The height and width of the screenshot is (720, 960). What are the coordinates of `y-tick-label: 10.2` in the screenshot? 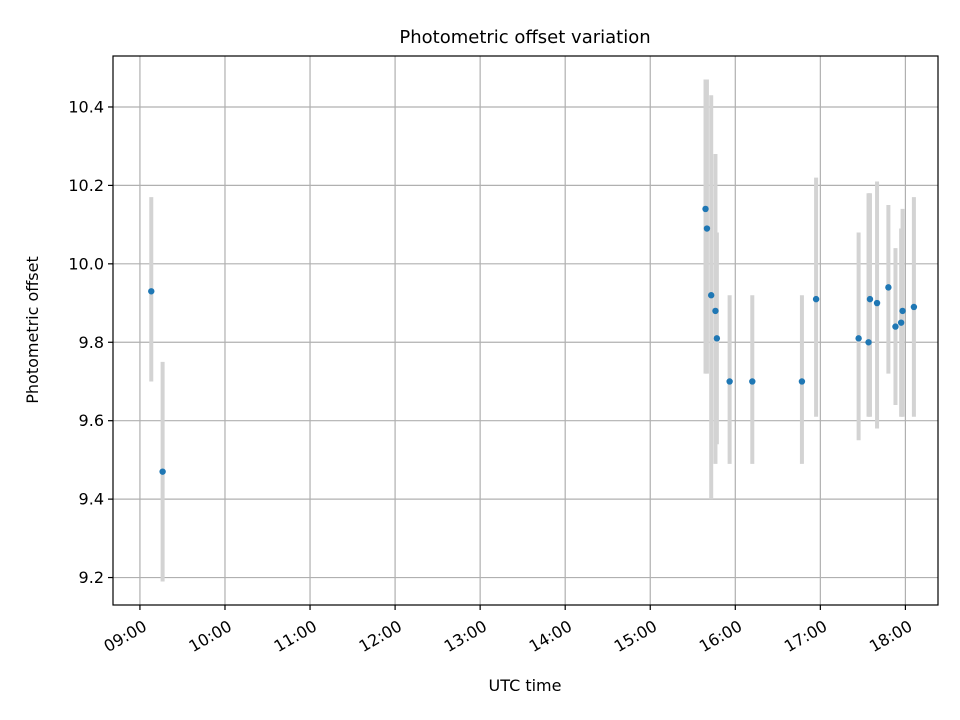 It's located at (86, 185).